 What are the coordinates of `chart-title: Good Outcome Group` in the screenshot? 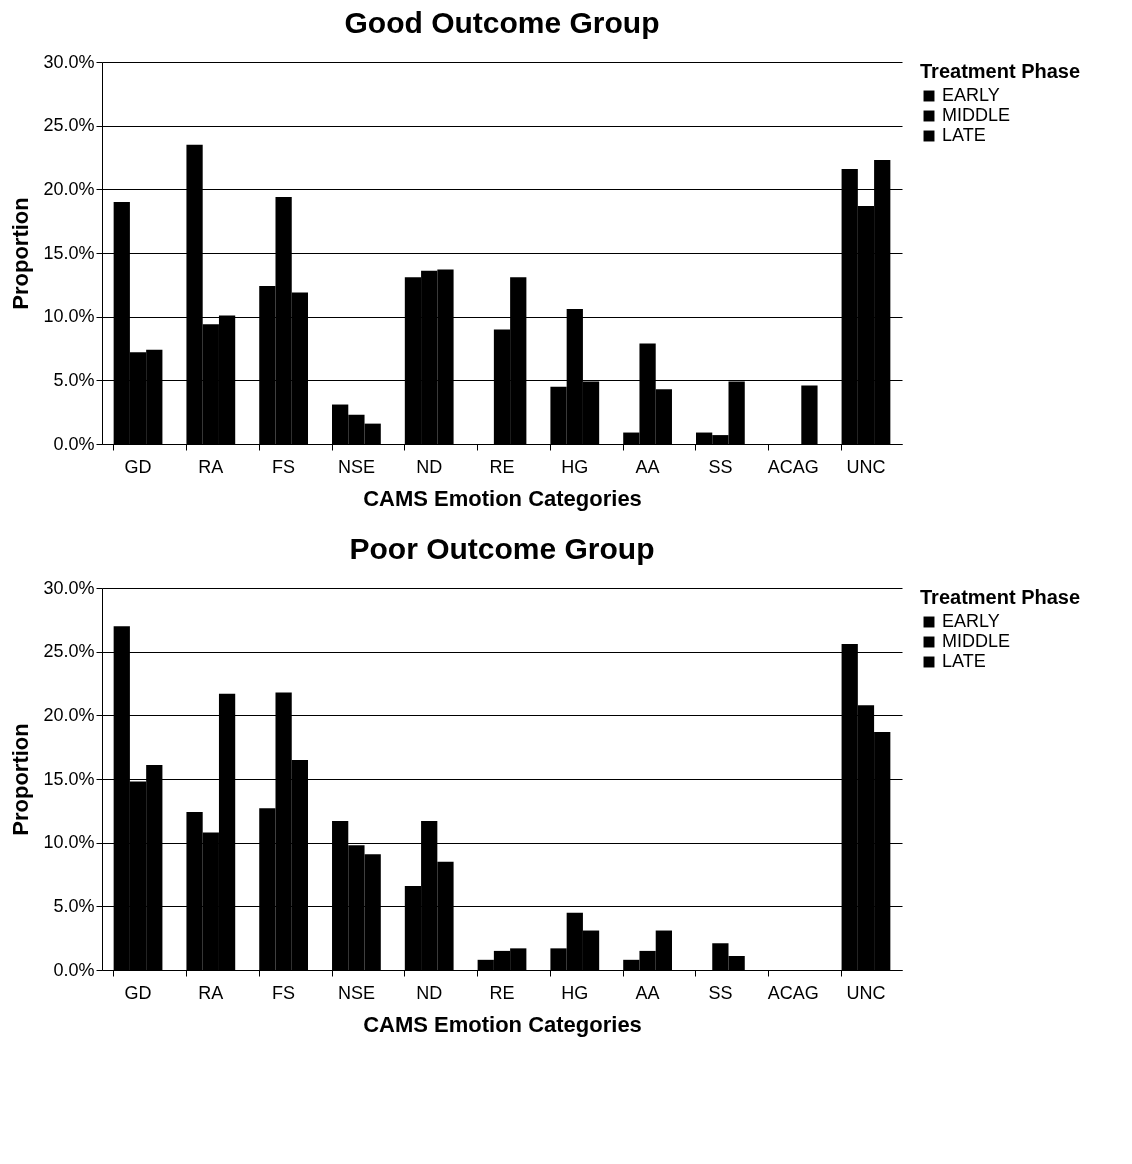 It's located at (502, 22).